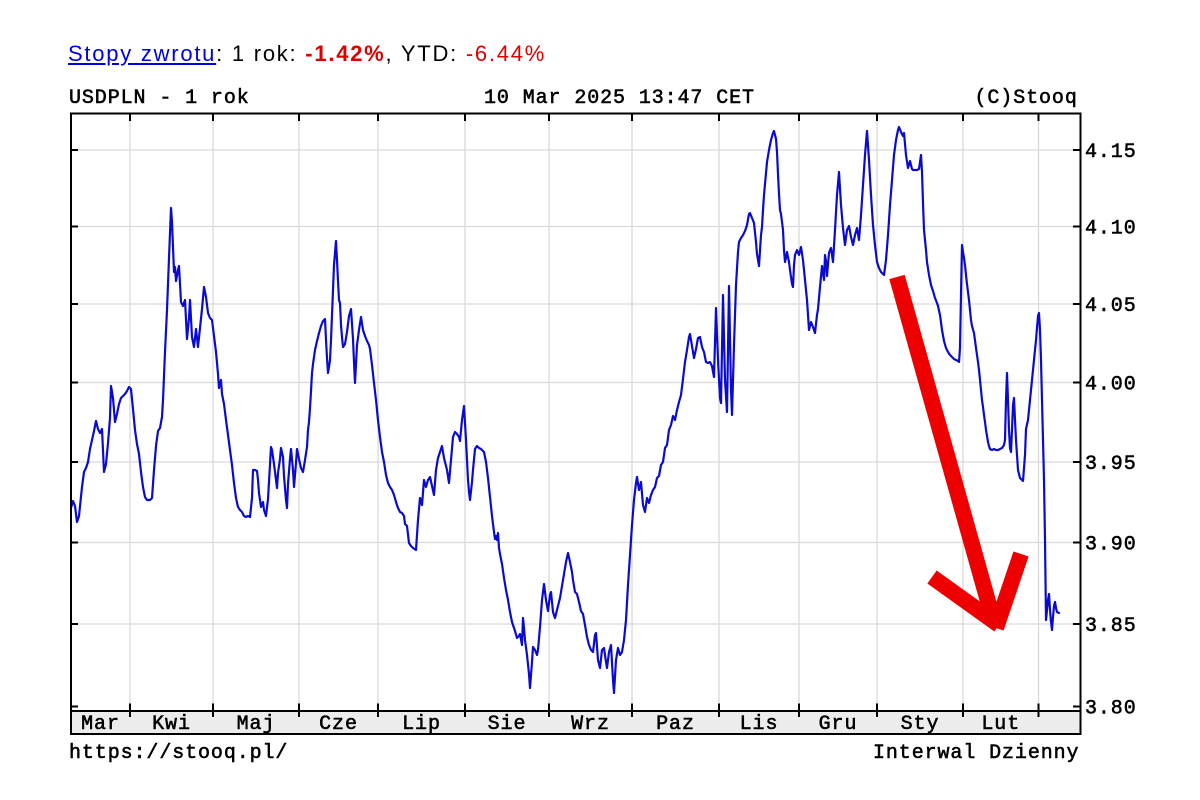 The image size is (1200, 800). I want to click on svg-text: Gru, so click(838, 724).